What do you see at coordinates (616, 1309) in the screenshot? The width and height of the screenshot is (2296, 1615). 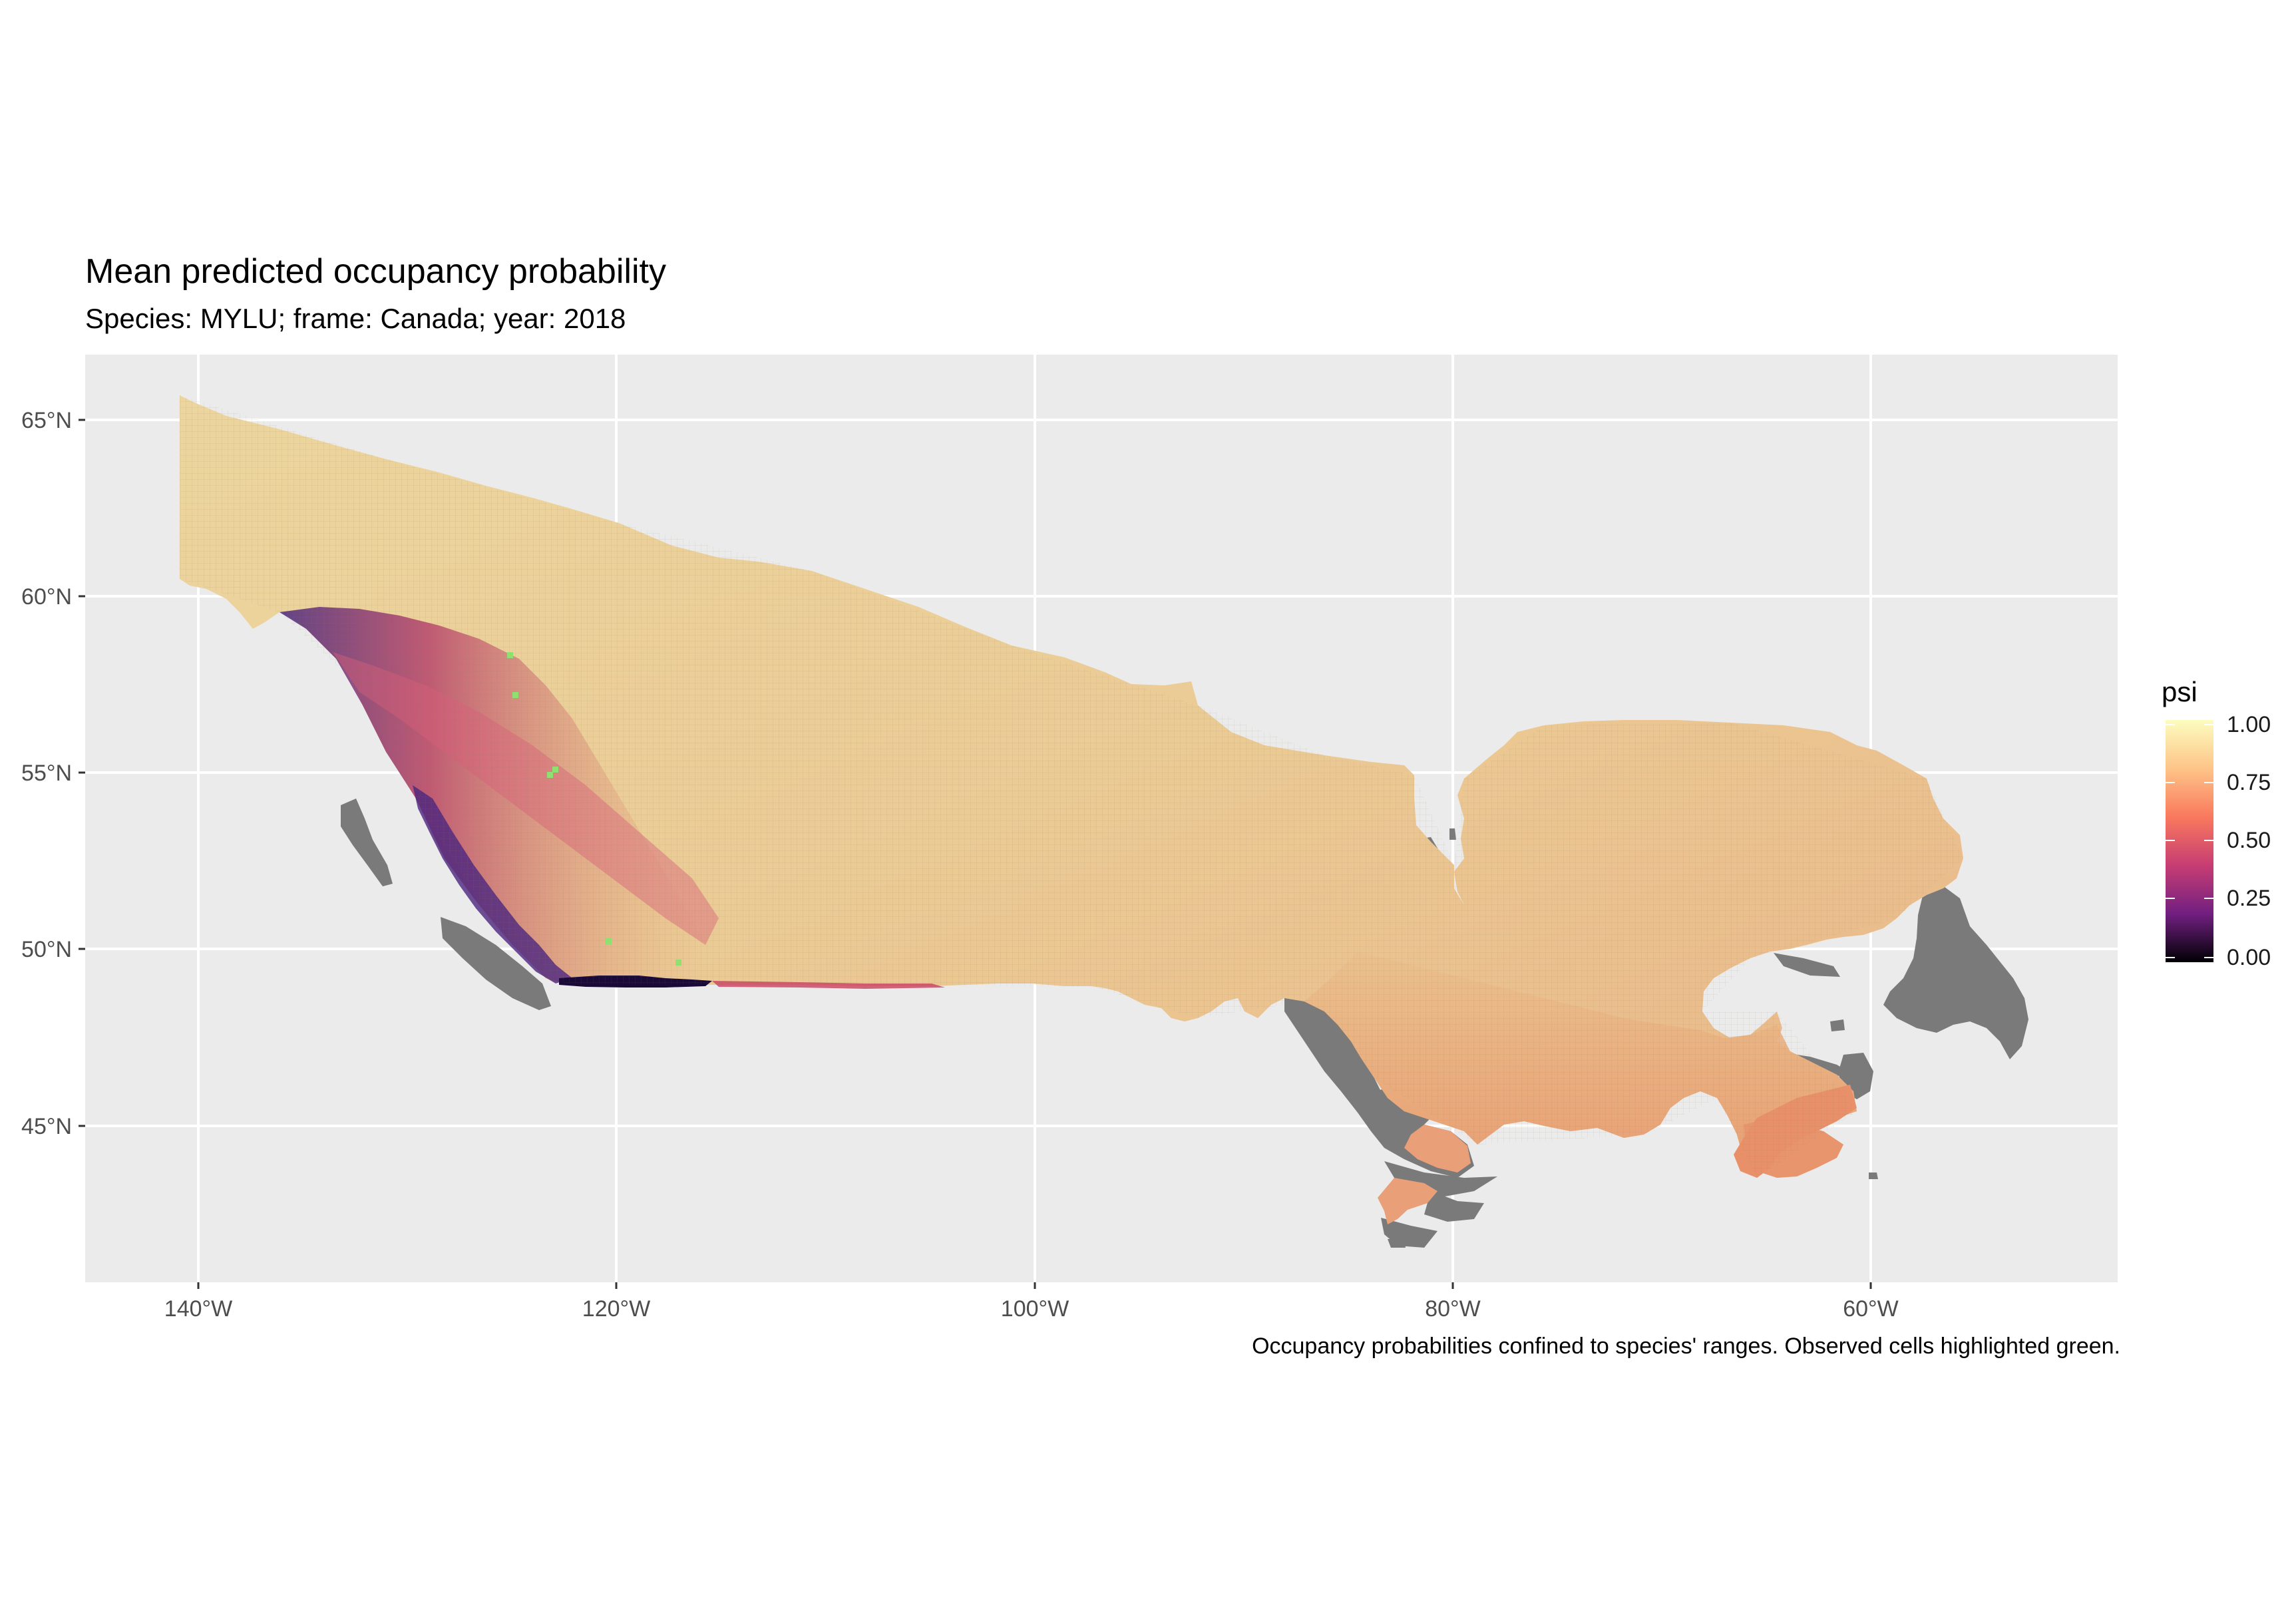 I see `x-tick-label: 120°W` at bounding box center [616, 1309].